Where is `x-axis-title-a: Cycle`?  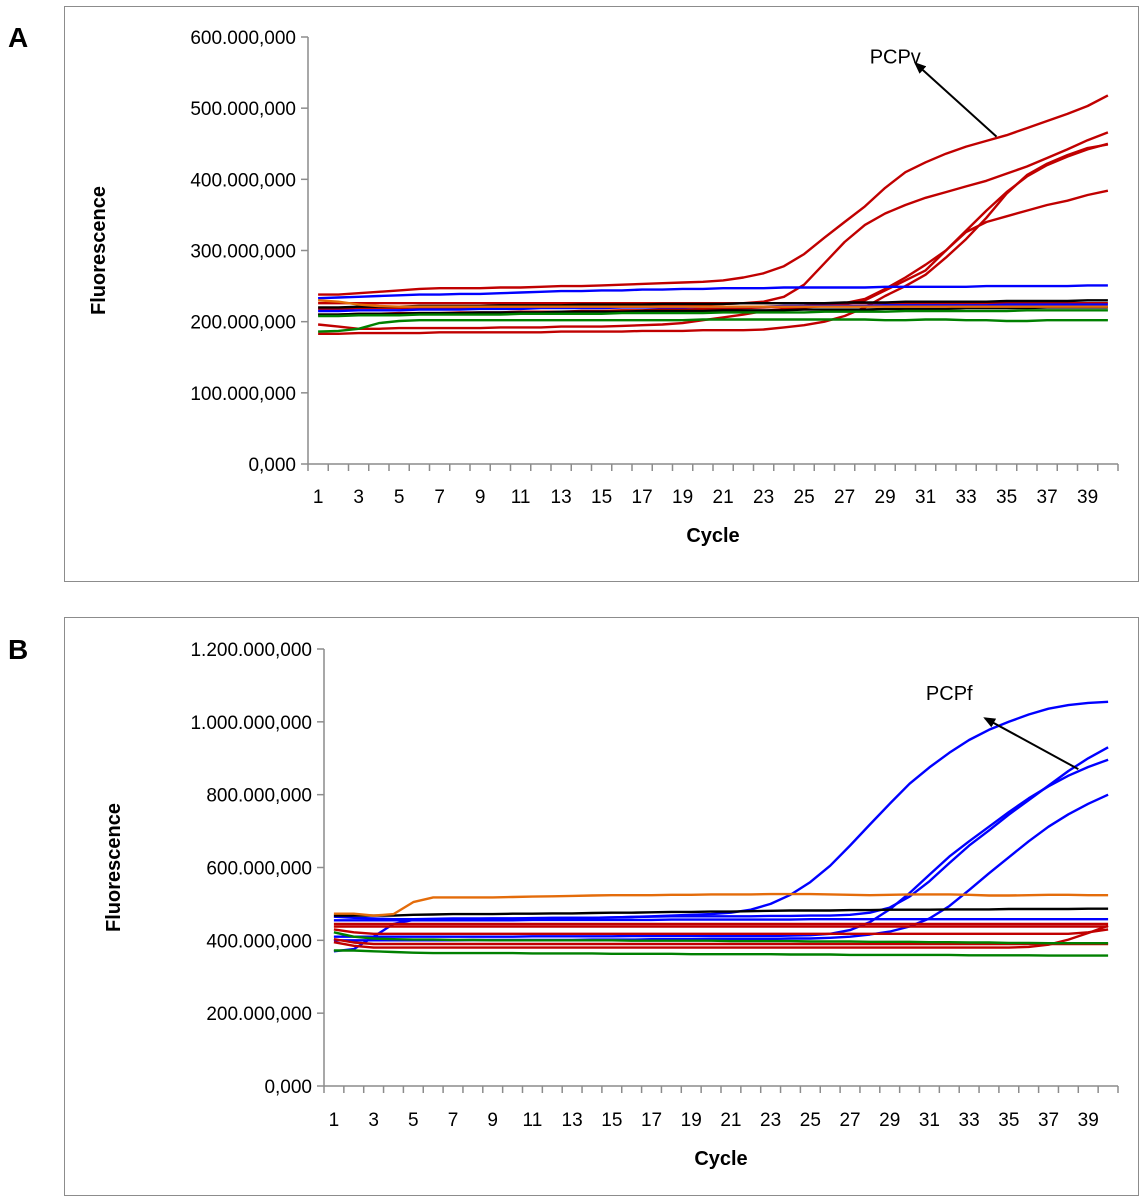
x-axis-title-a: Cycle is located at coordinates (712, 536).